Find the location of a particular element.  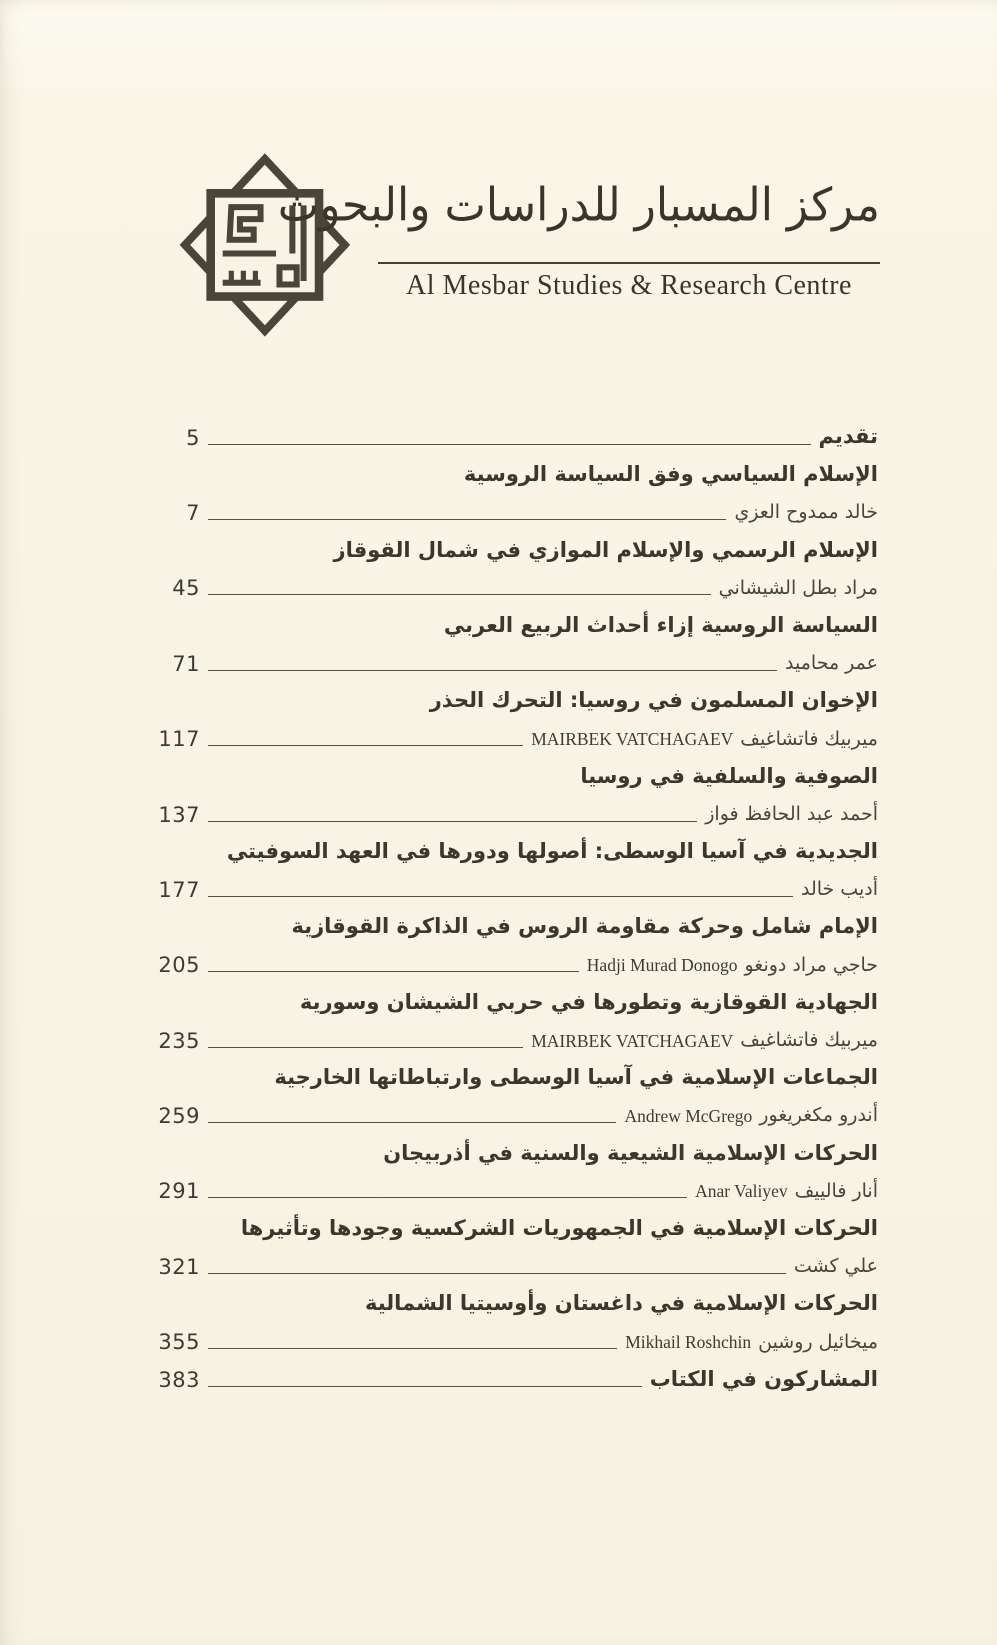

toc-author-name: علي كشت is located at coordinates (835, 1266).